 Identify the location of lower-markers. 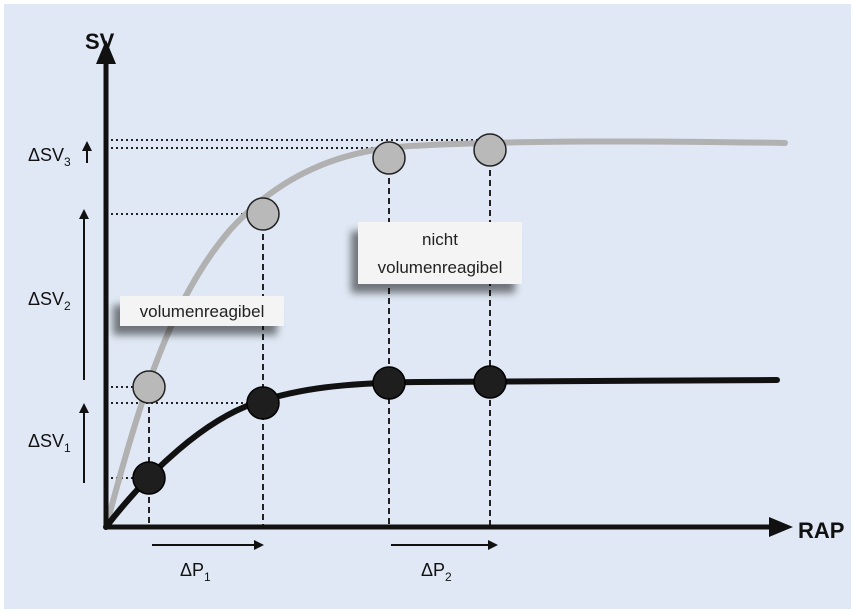
(319, 430).